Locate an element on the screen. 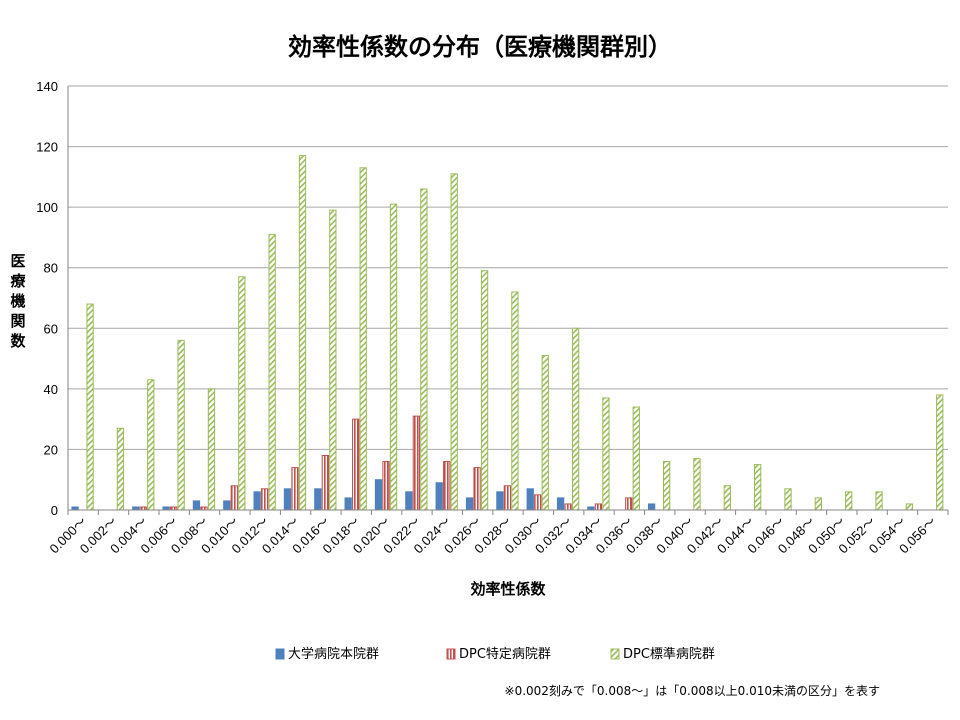  y-tick-label: 100 is located at coordinates (47, 207).